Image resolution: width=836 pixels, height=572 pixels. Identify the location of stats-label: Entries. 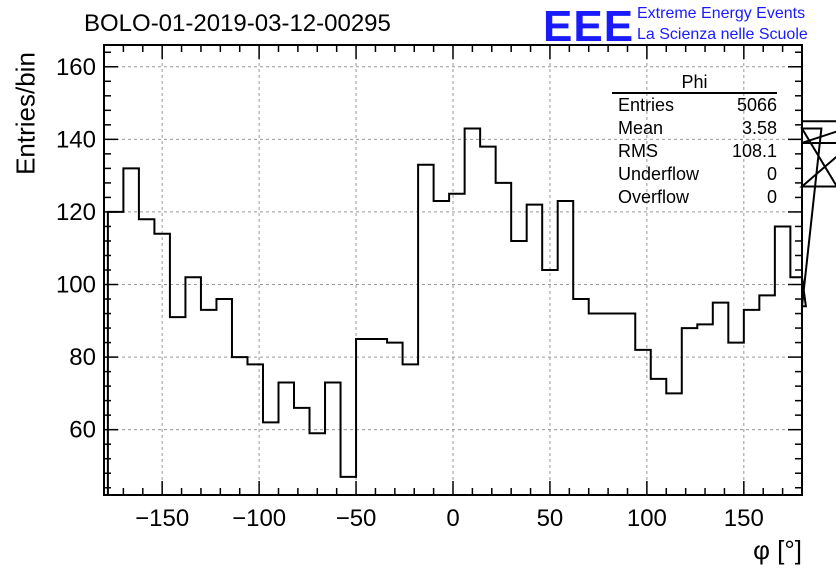
(646, 105).